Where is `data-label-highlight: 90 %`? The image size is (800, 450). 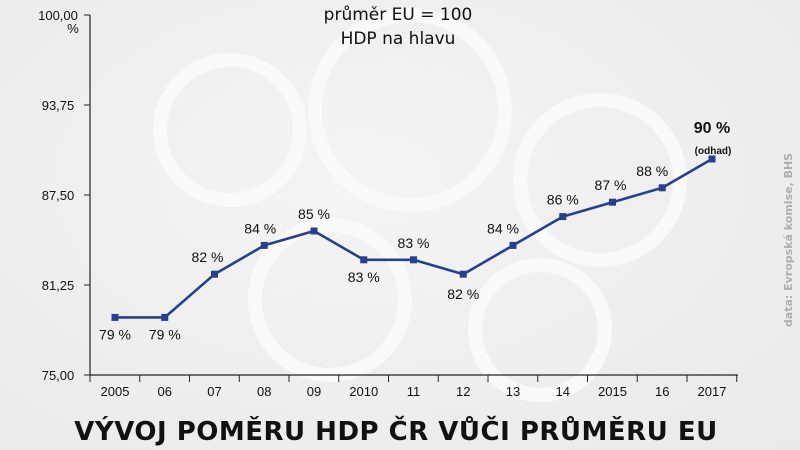 data-label-highlight: 90 % is located at coordinates (712, 128).